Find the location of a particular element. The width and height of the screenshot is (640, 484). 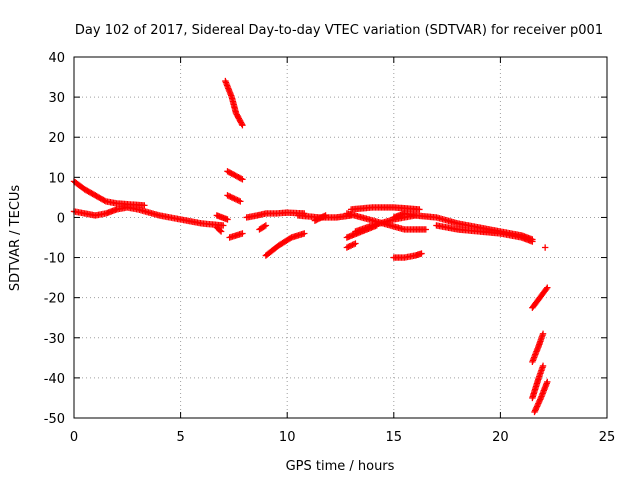

y-tick-label: -50 is located at coordinates (54, 419).